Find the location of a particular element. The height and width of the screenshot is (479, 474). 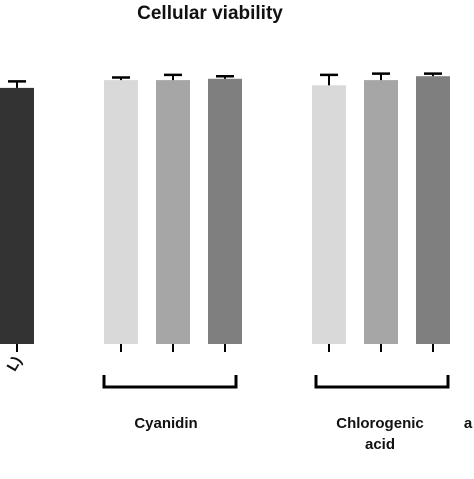

chart-title: Cellular viability is located at coordinates (210, 13).